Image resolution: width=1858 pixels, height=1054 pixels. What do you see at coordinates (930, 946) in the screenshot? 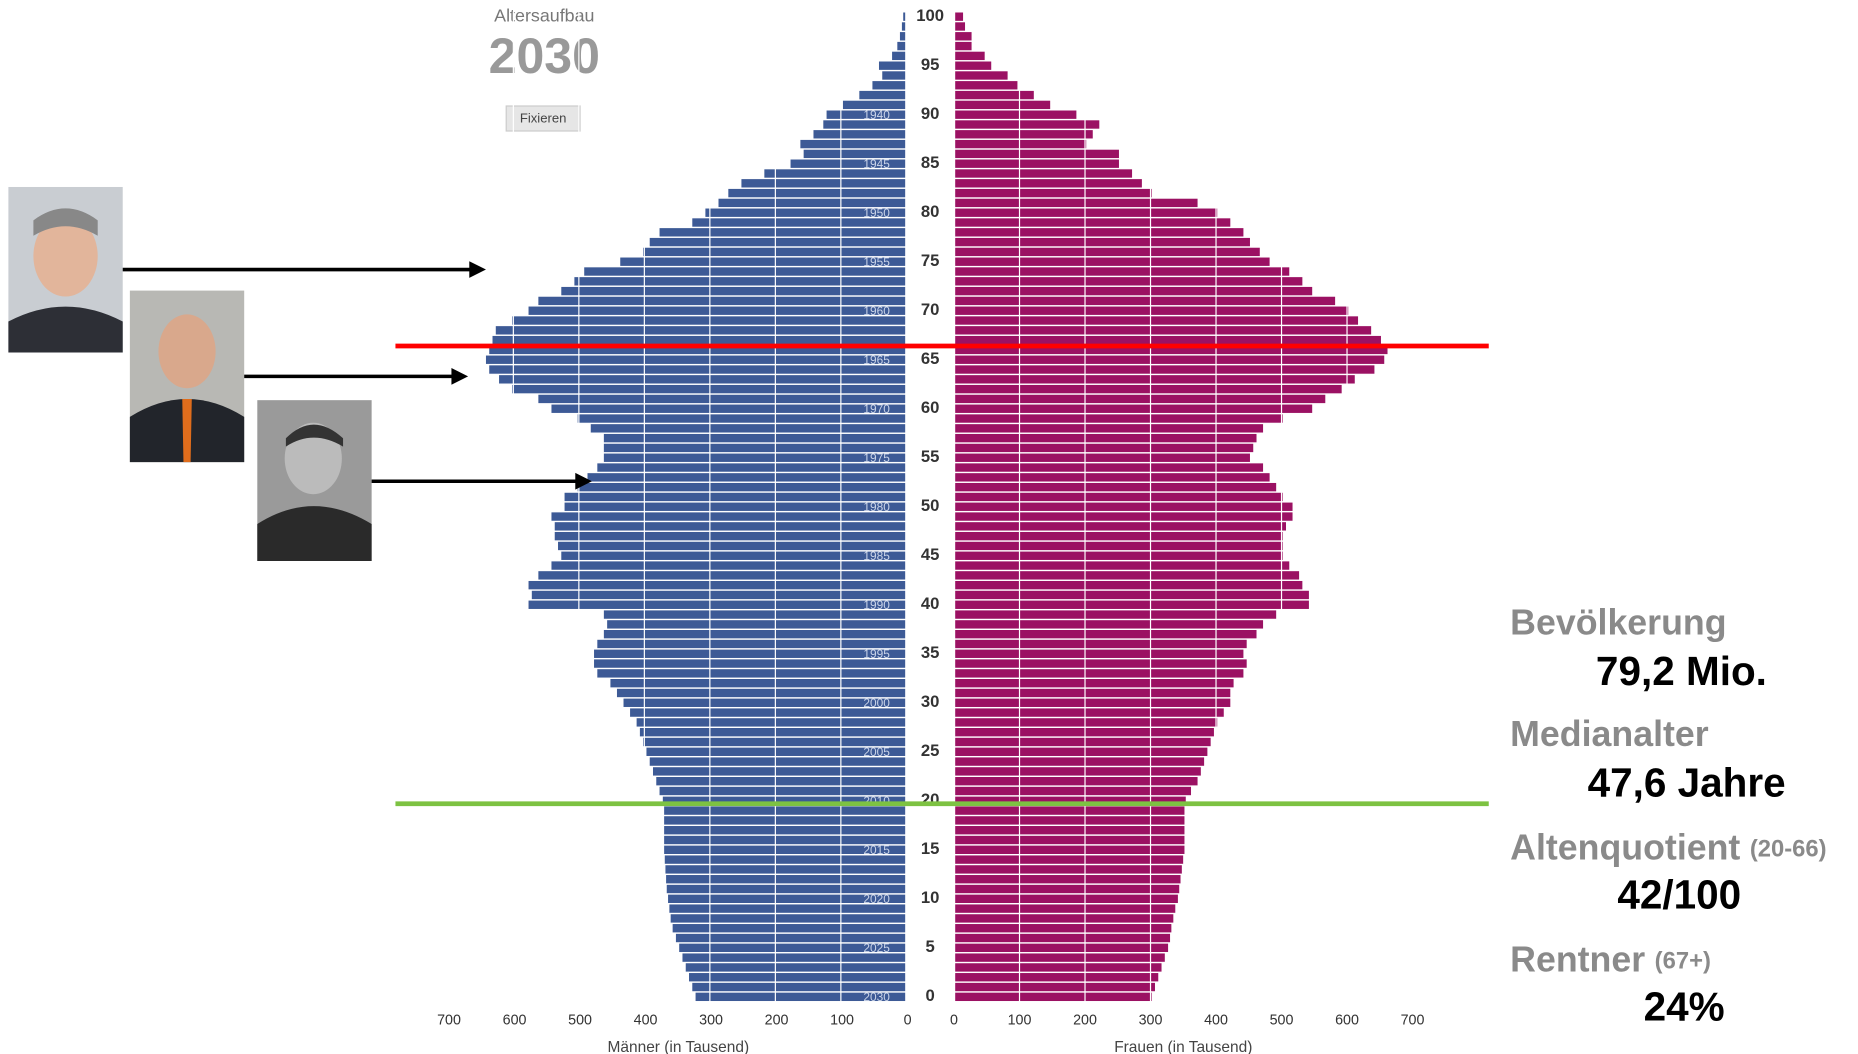
I see `y-tick-label: 5` at bounding box center [930, 946].